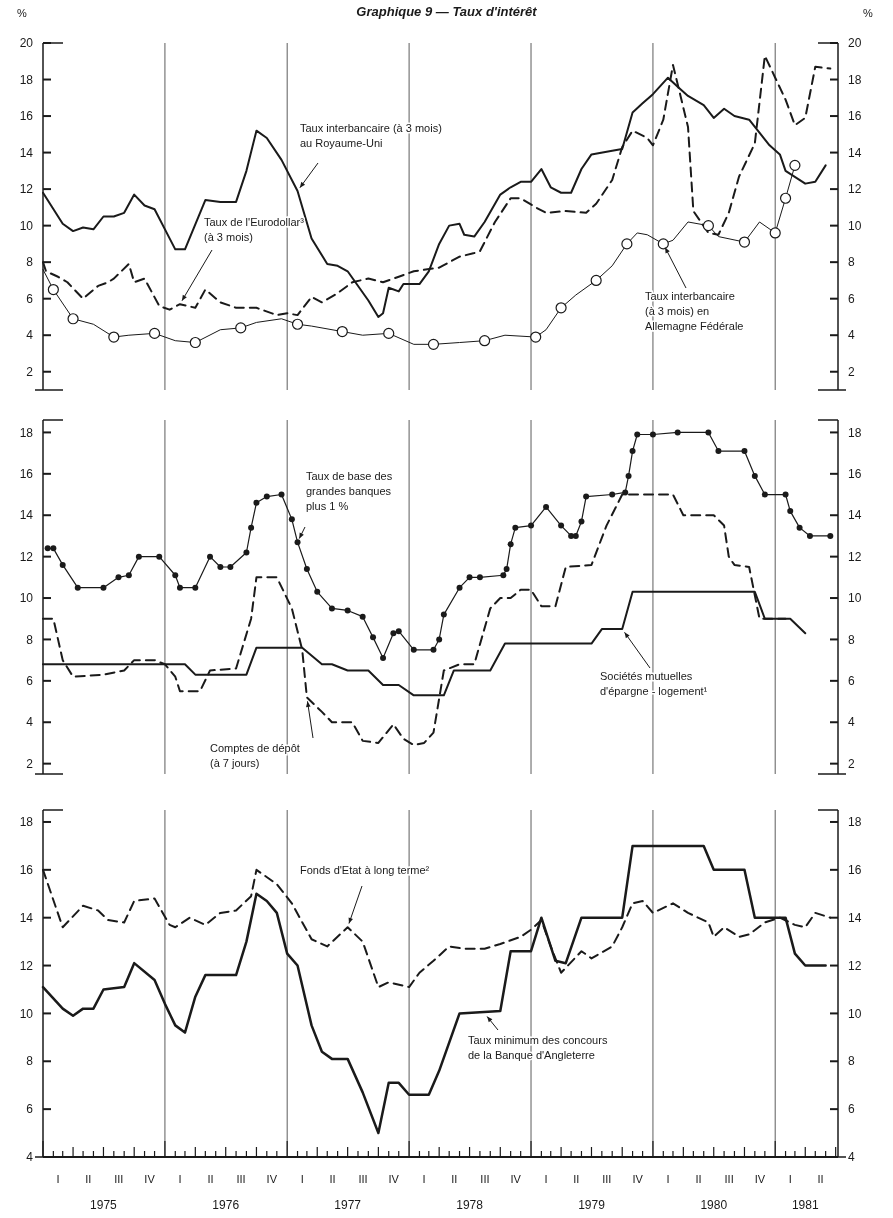  I want to click on annotation: Sociétés mutuelles d'épargne - logement¹, so click(654, 683).